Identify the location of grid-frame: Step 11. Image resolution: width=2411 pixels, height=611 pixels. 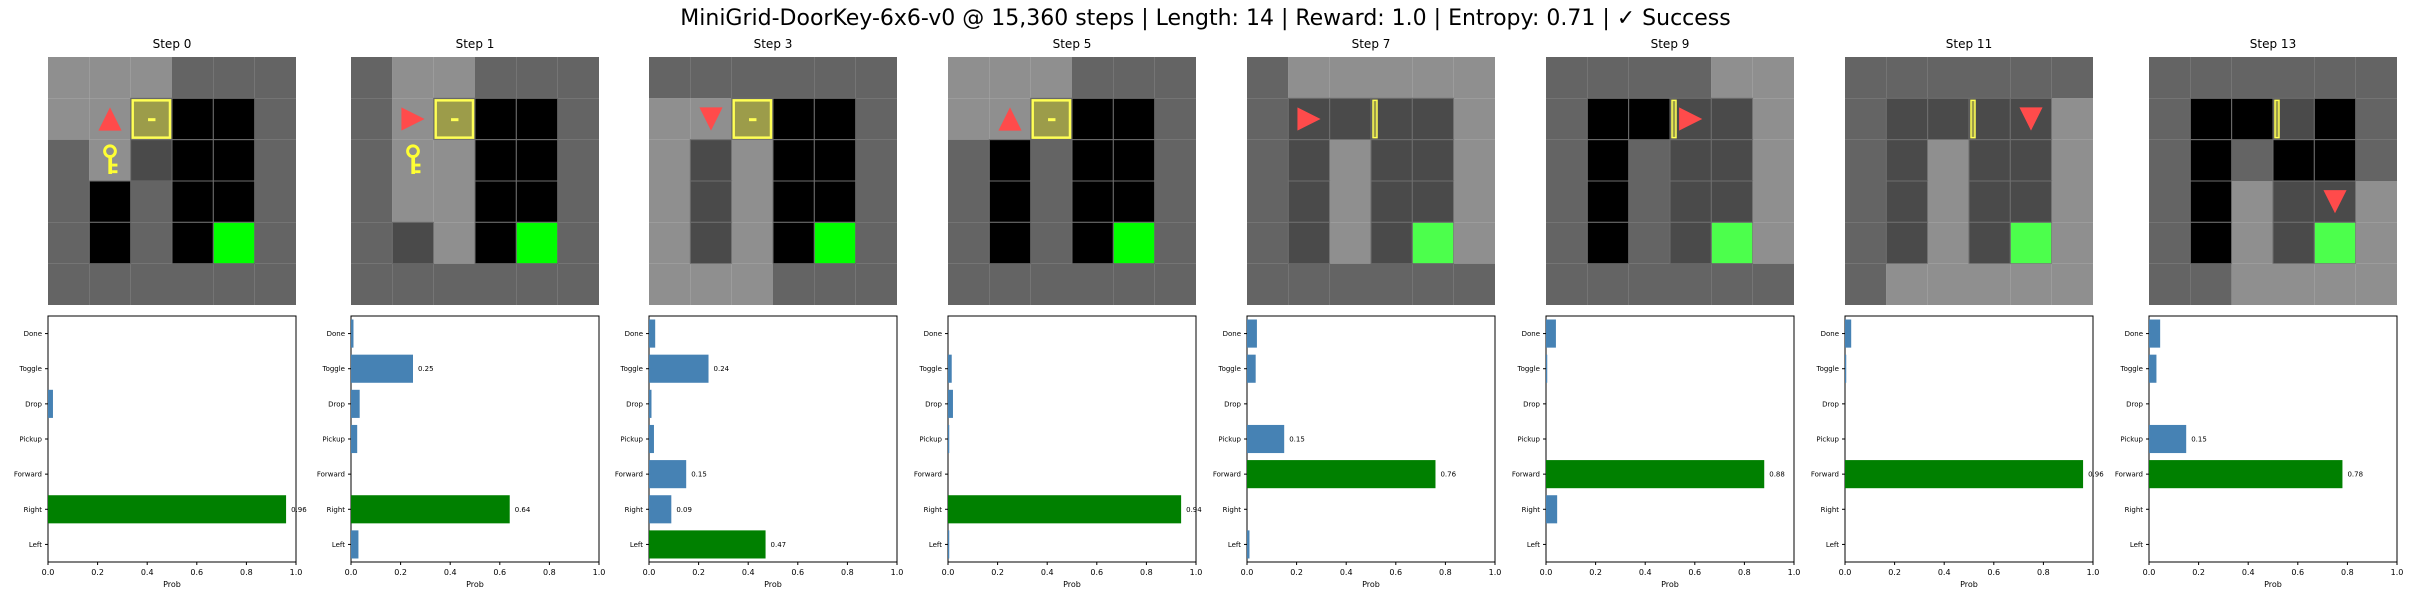
(1969, 171).